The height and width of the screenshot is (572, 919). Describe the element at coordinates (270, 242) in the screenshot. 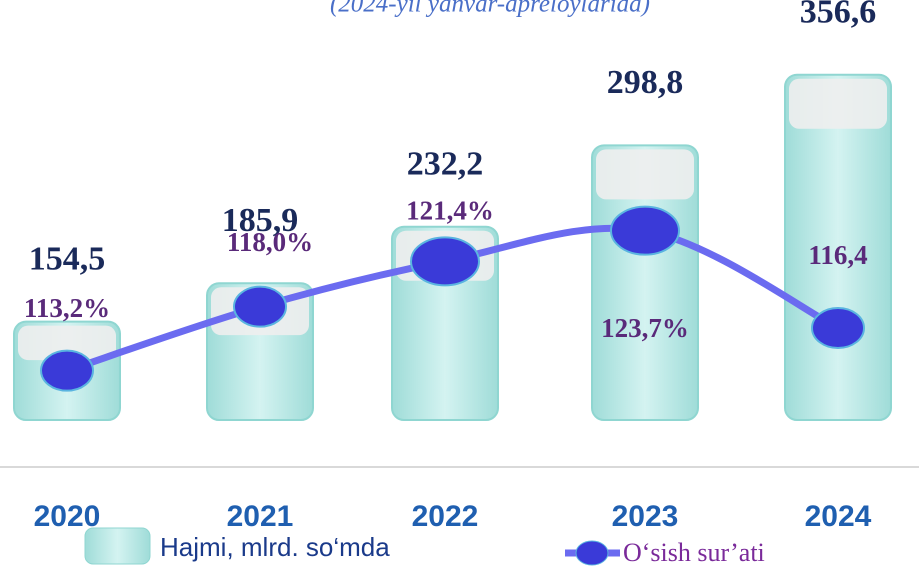

I see `line-value-label: 118,0%` at that location.